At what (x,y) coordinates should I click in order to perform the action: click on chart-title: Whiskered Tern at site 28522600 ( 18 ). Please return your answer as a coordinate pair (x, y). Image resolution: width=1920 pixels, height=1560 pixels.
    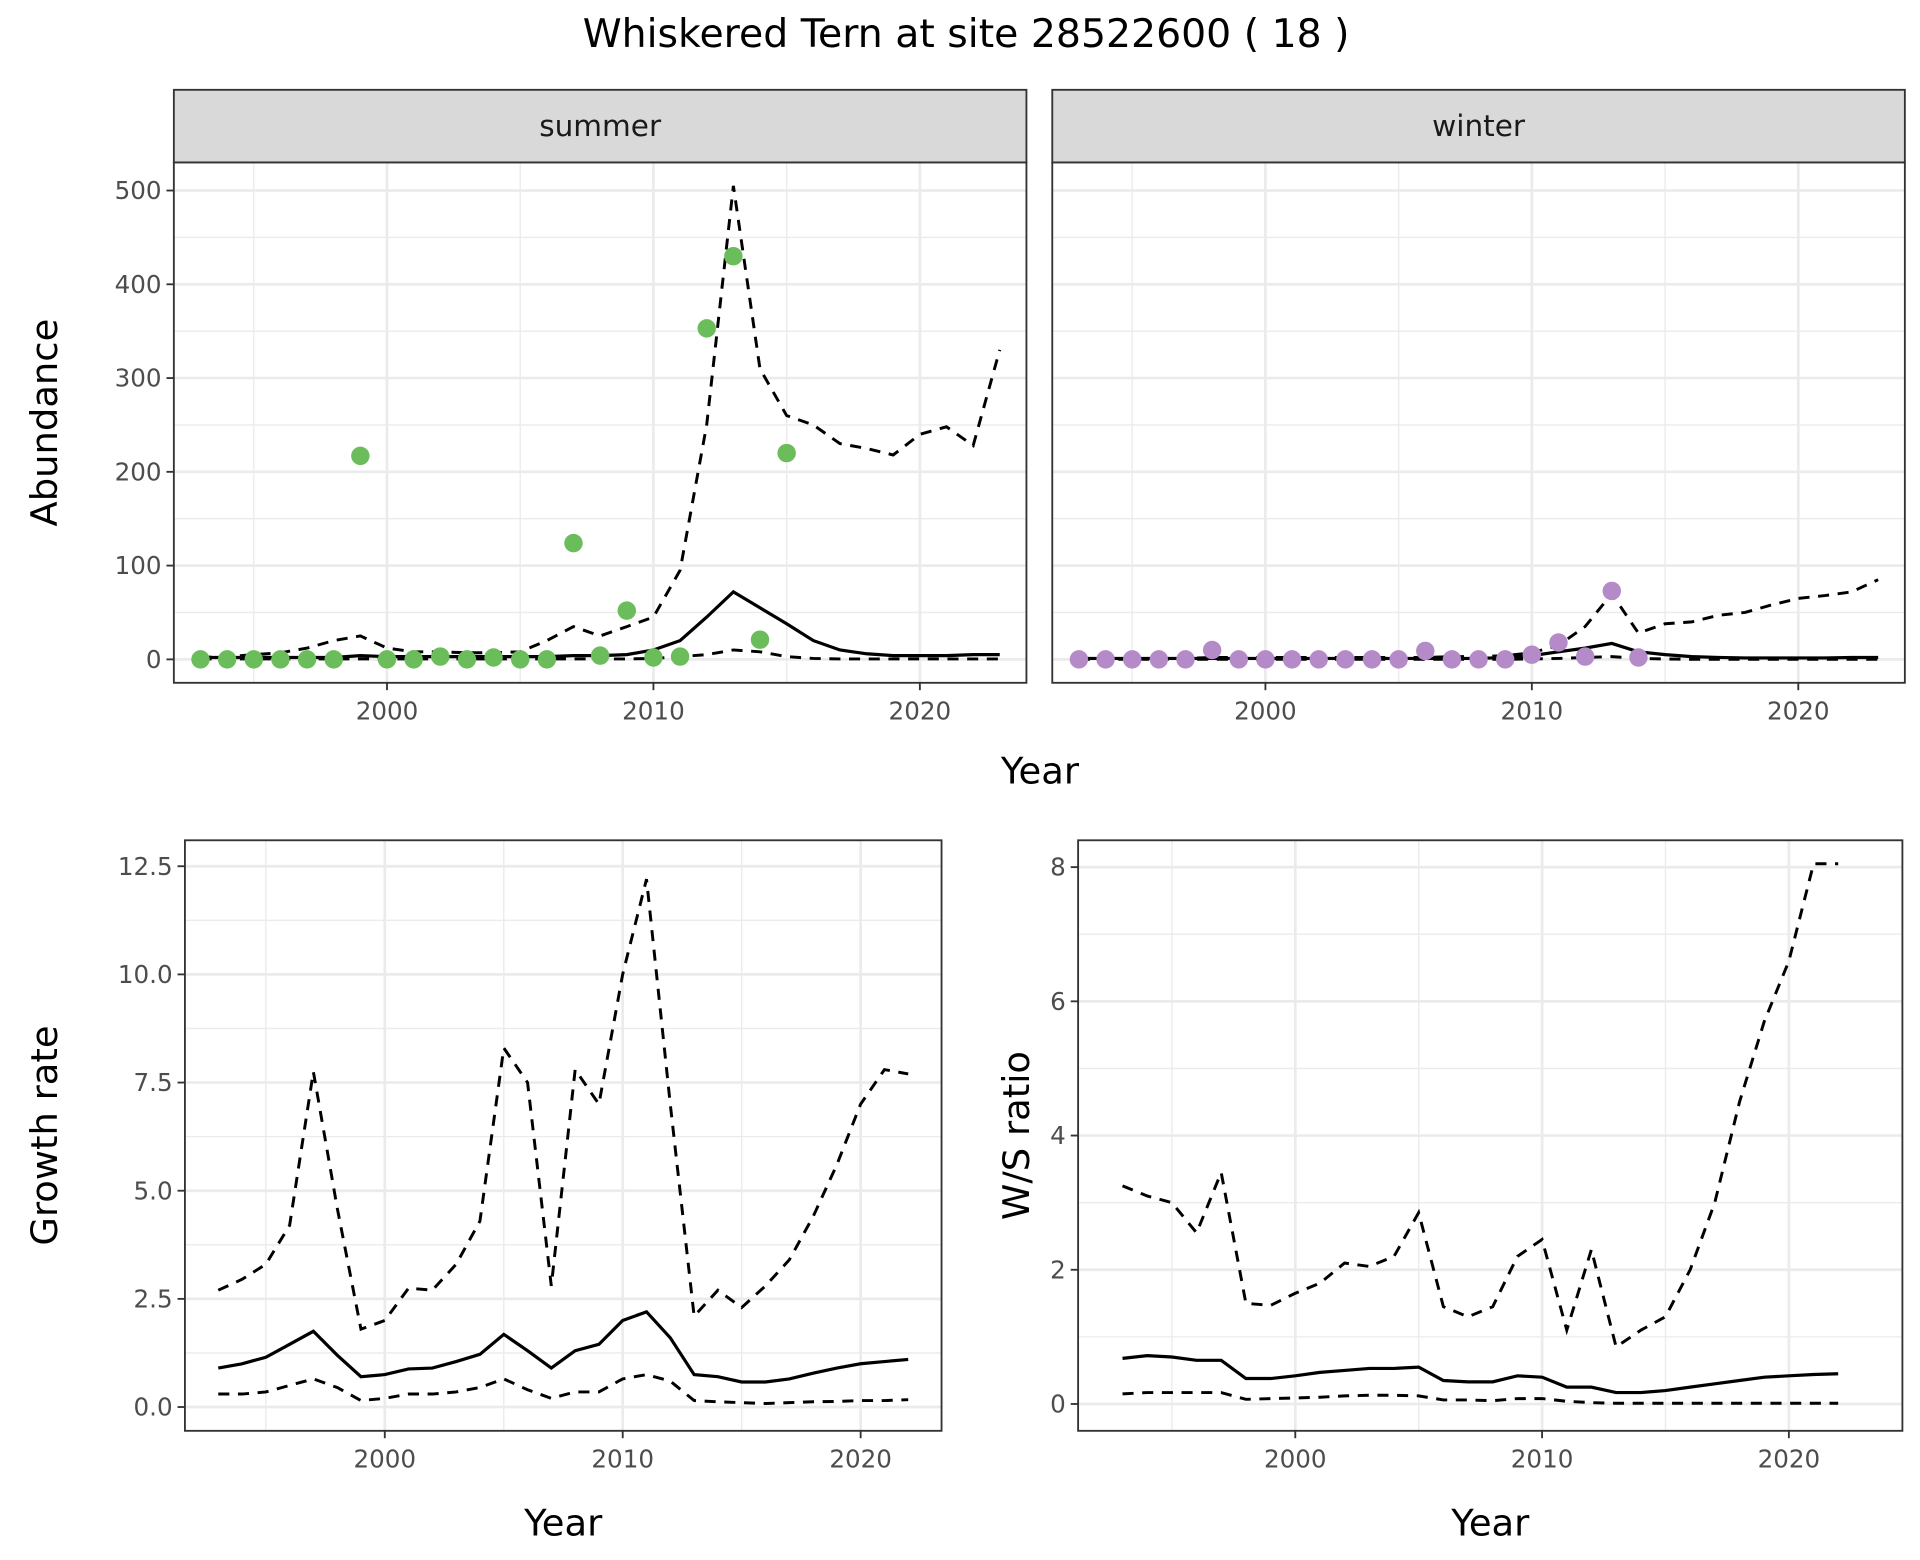
    Looking at the image, I should click on (966, 34).